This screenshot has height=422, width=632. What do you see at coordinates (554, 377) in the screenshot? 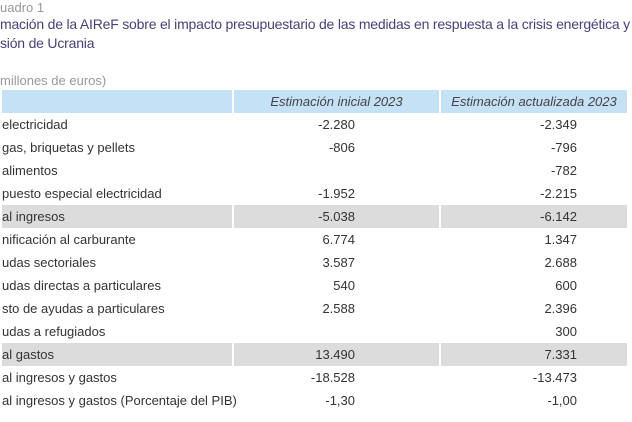
I see `updated-value: -13.473` at bounding box center [554, 377].